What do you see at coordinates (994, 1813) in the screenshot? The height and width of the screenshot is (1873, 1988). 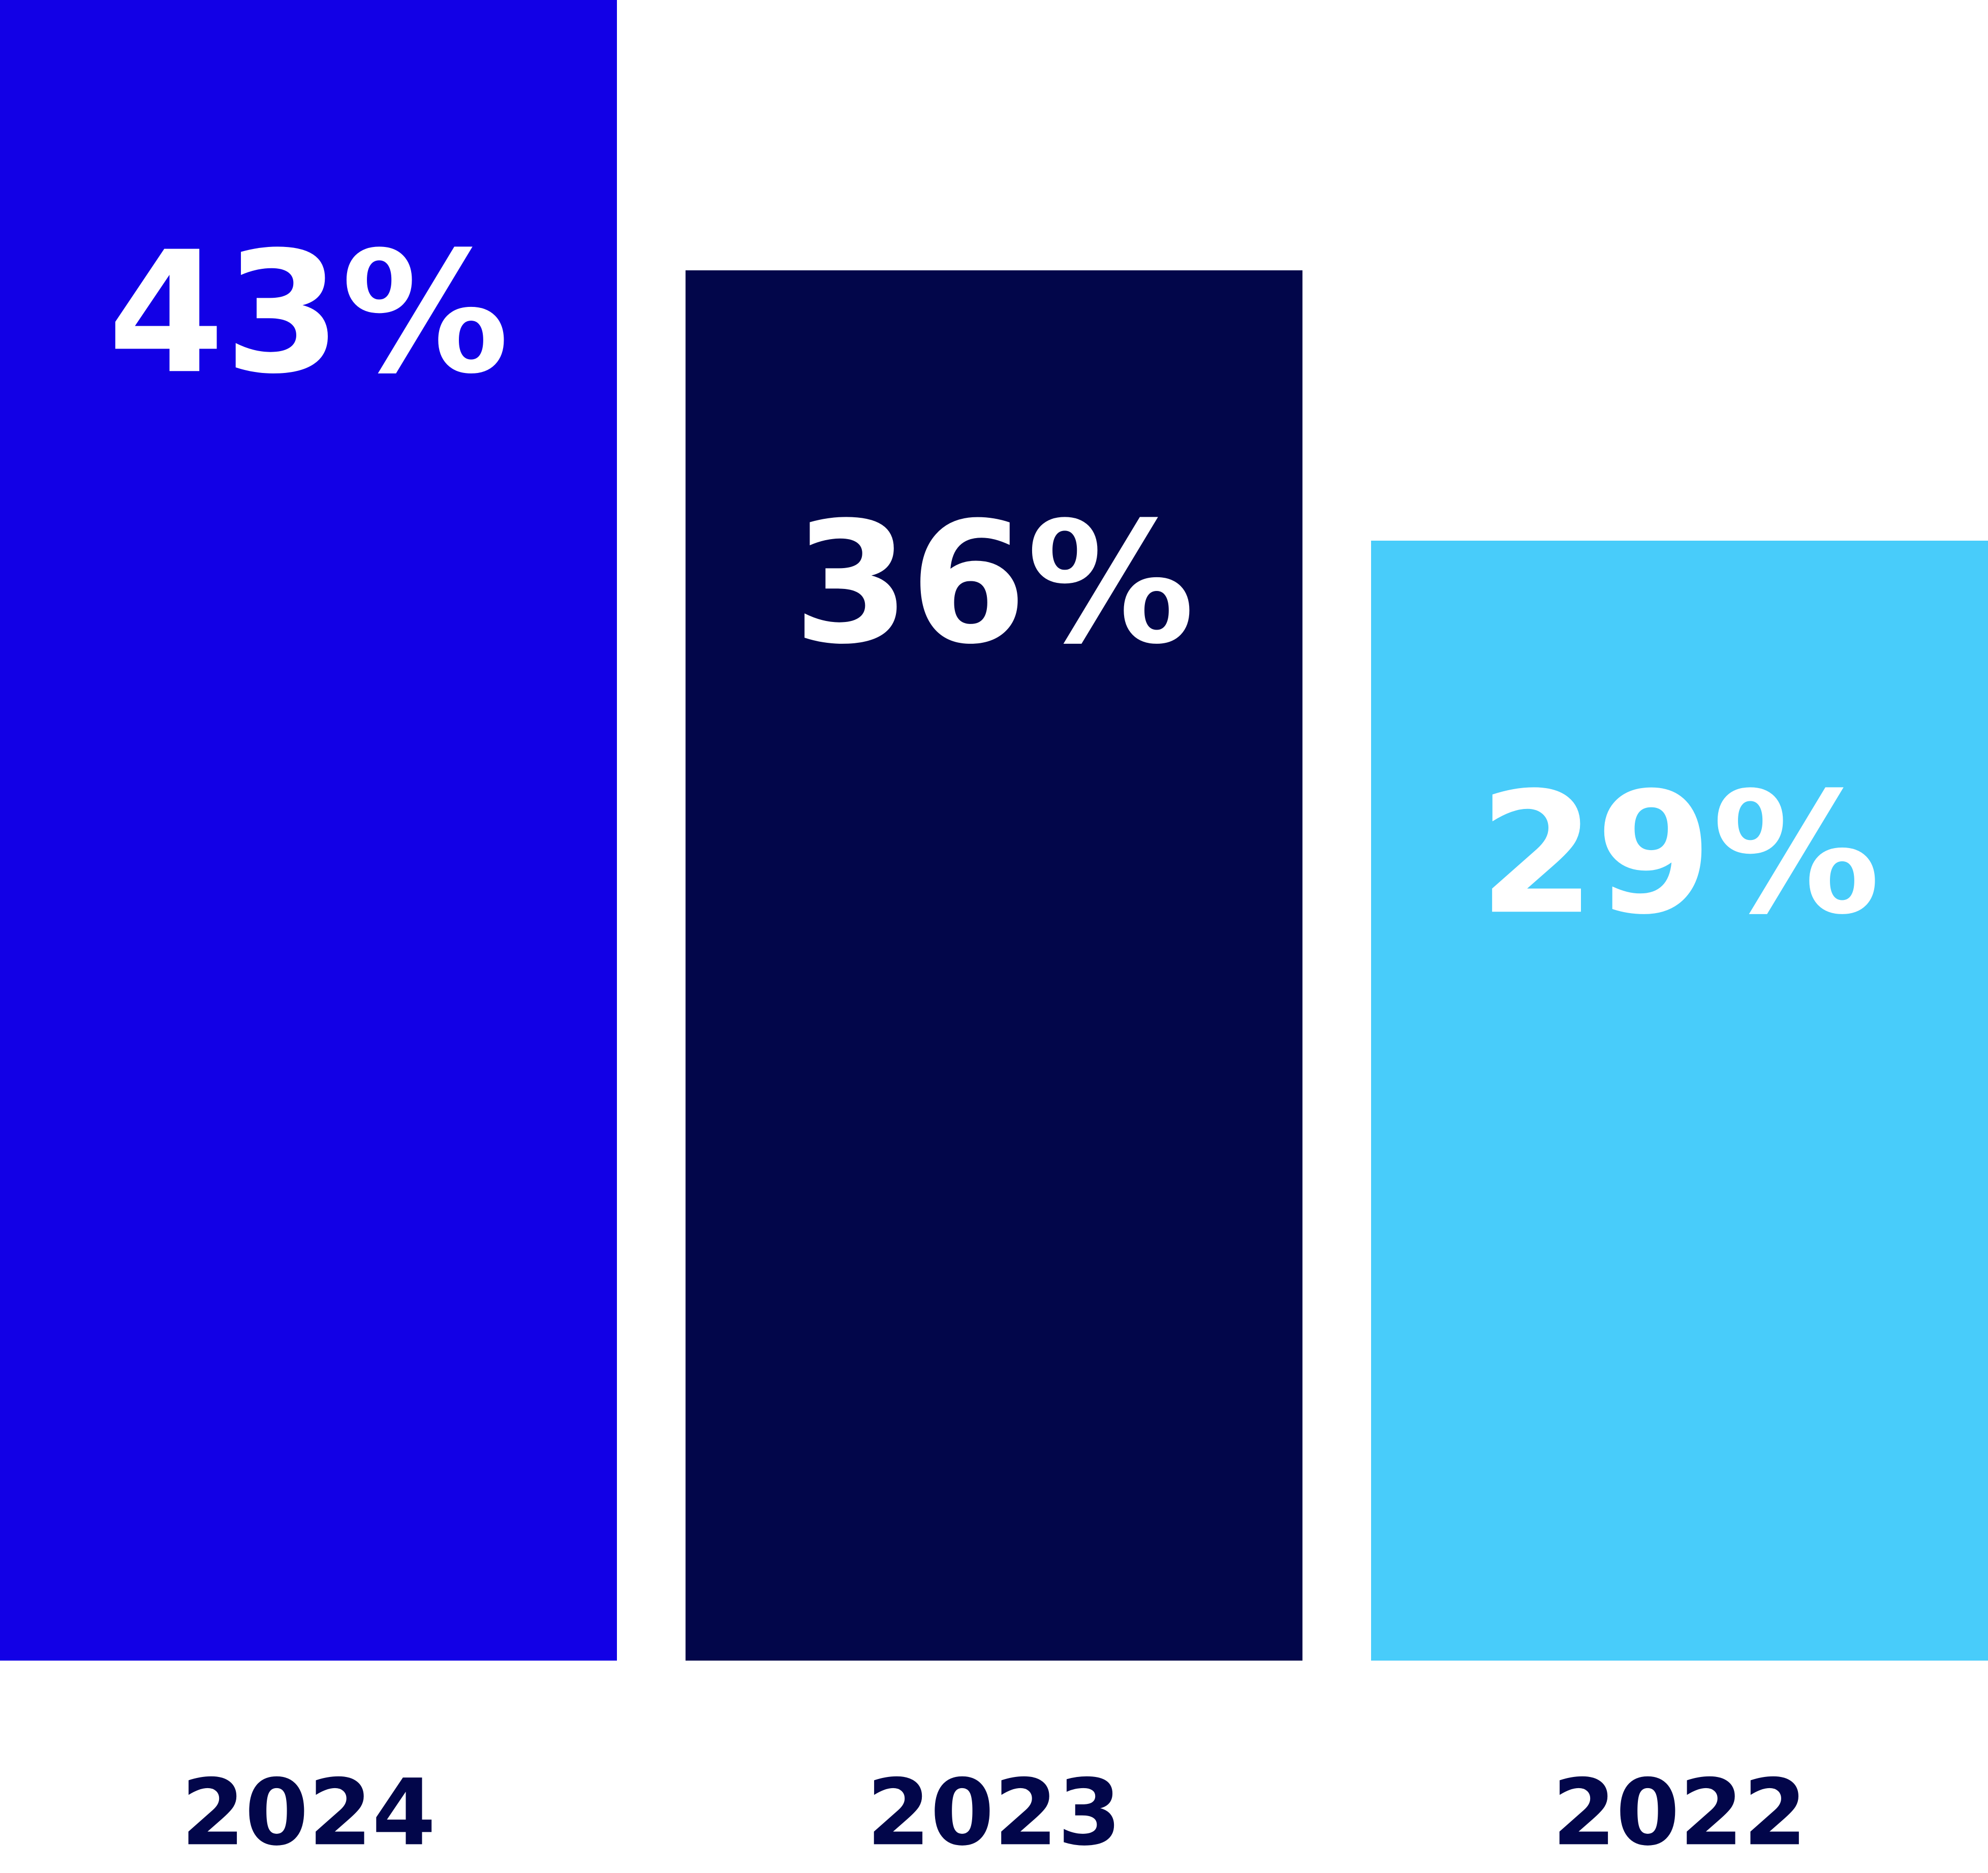 I see `x-tick-label: 2023` at bounding box center [994, 1813].